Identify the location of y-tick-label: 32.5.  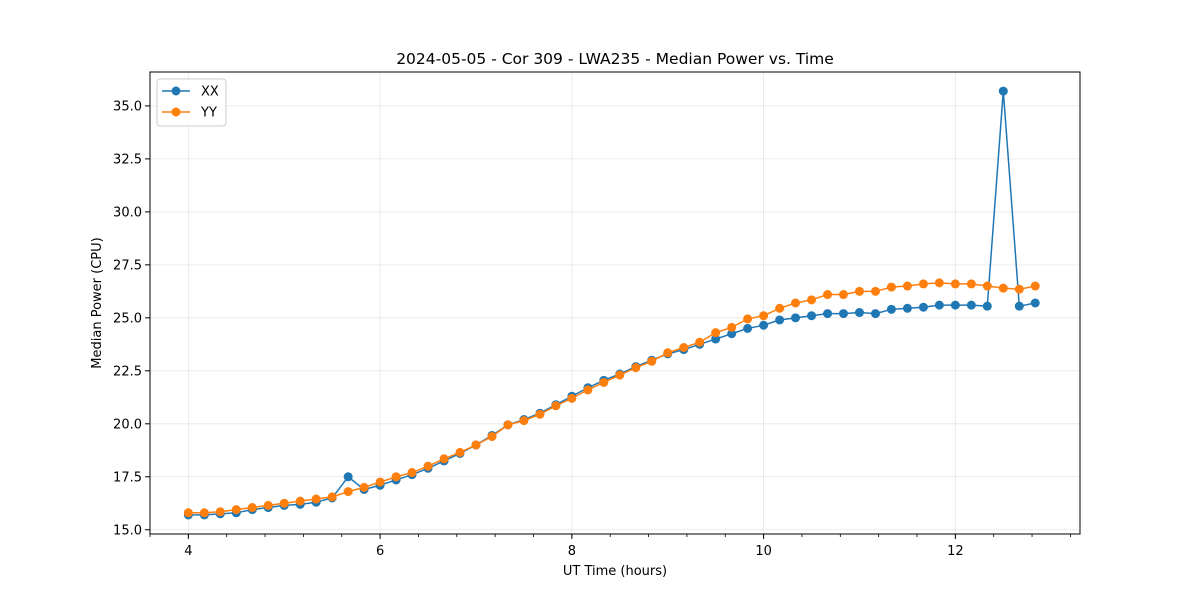
(127, 159).